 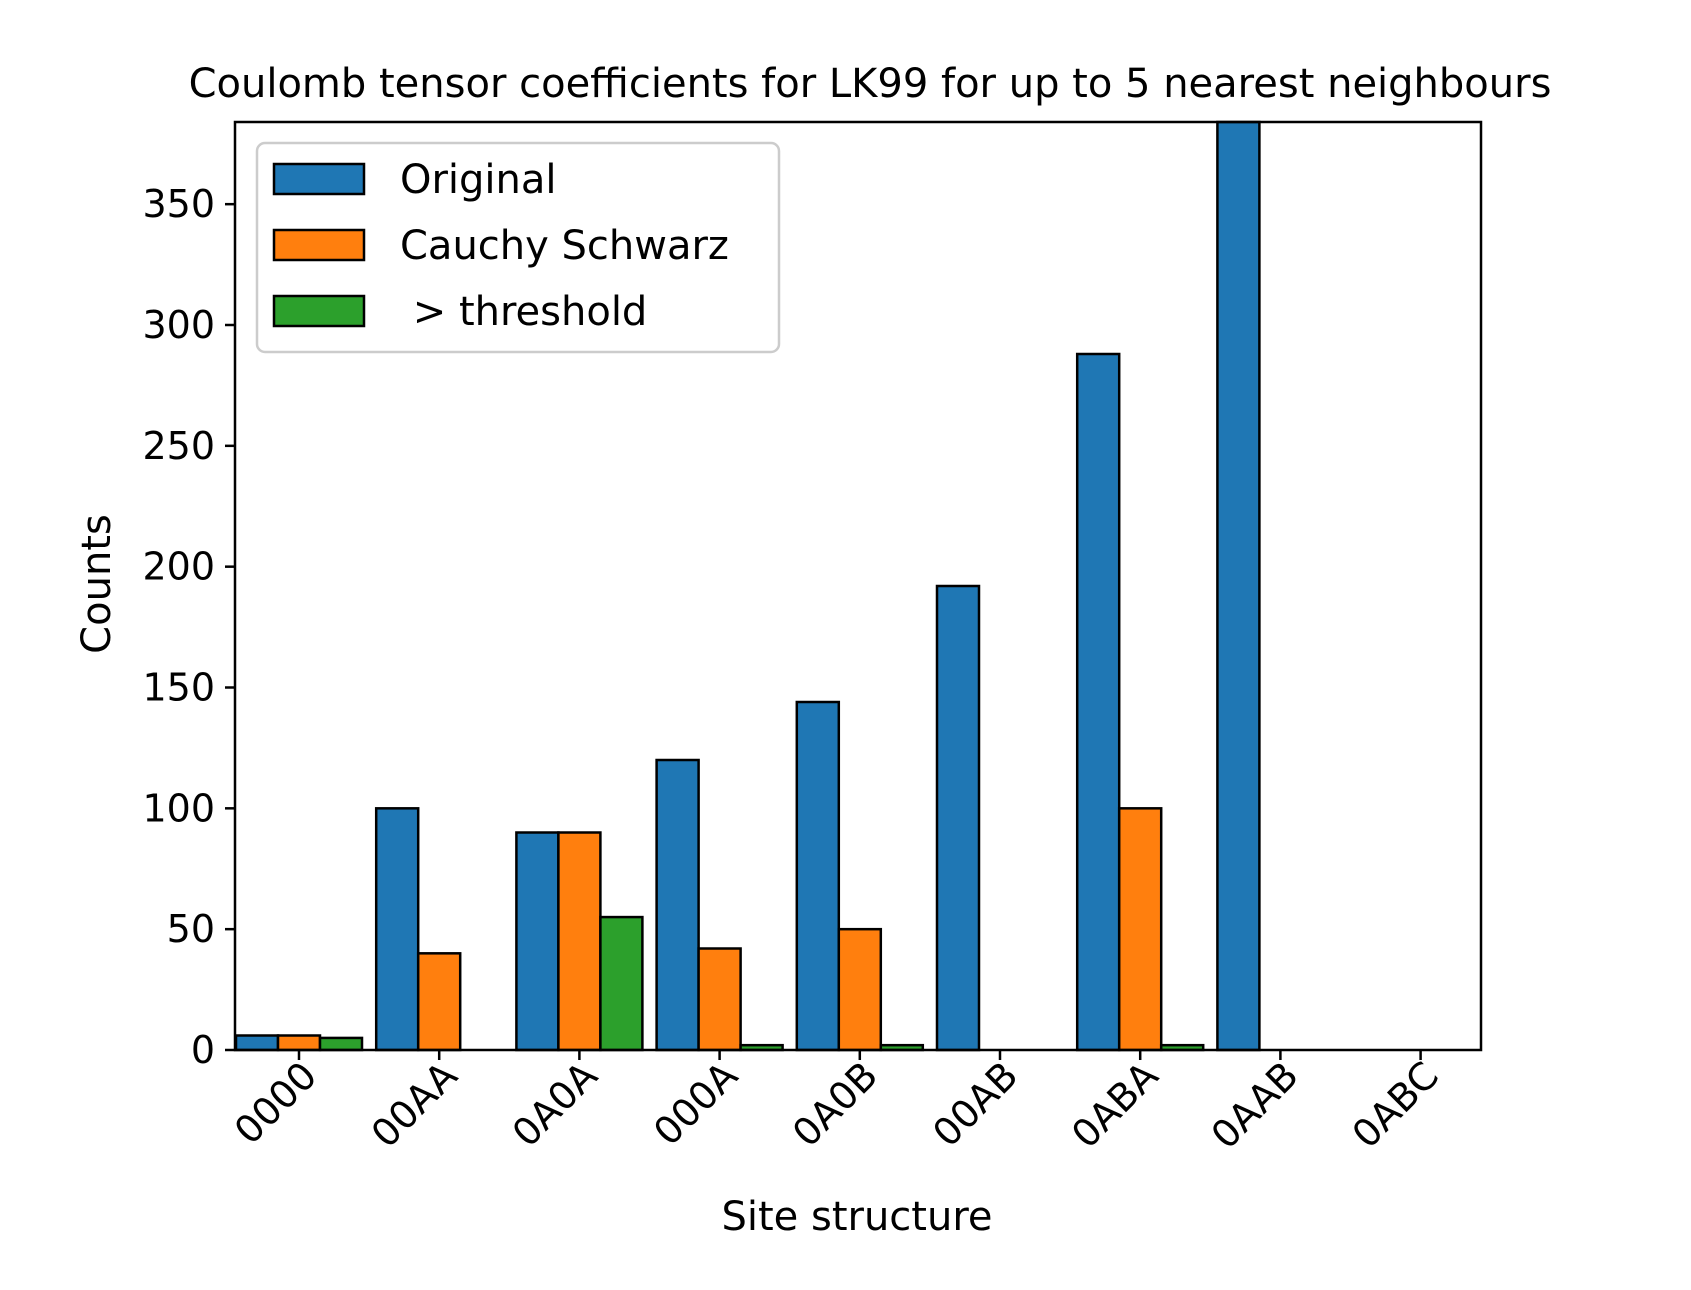 I want to click on y-tick-label: 100, so click(x=178, y=808).